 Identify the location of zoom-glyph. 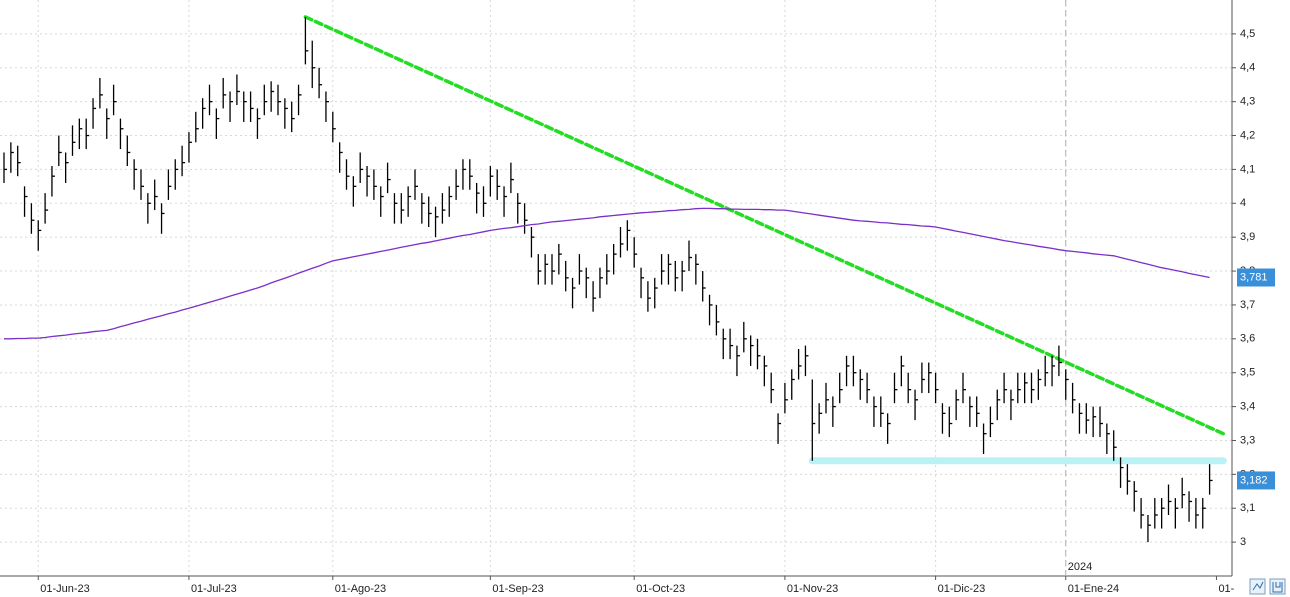
(1258, 586).